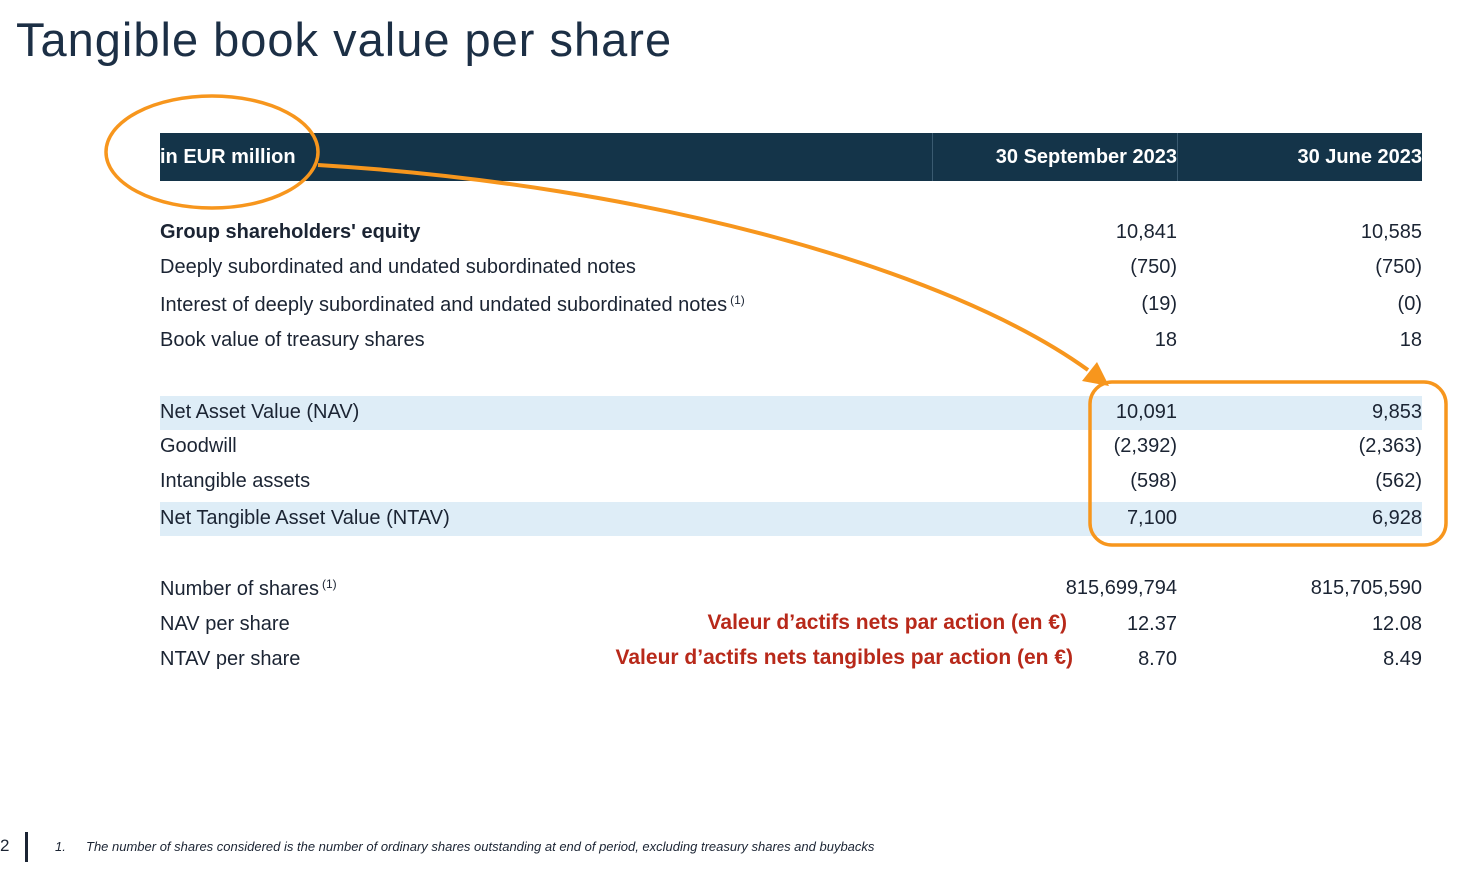 This screenshot has width=1465, height=875. What do you see at coordinates (1145, 446) in the screenshot?
I see `value-sep-2023: (2,392)` at bounding box center [1145, 446].